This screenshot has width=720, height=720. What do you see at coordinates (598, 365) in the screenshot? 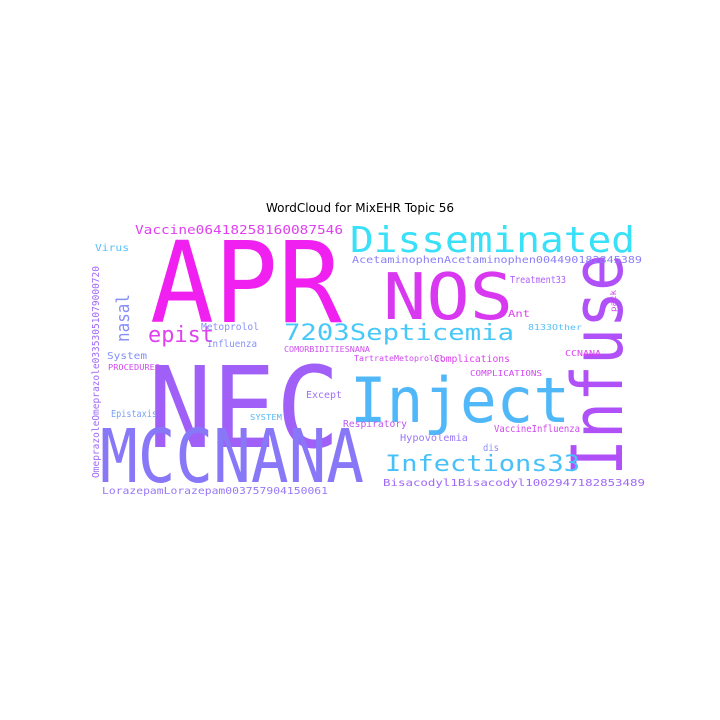
I see `word-infuse: Infuse` at bounding box center [598, 365].